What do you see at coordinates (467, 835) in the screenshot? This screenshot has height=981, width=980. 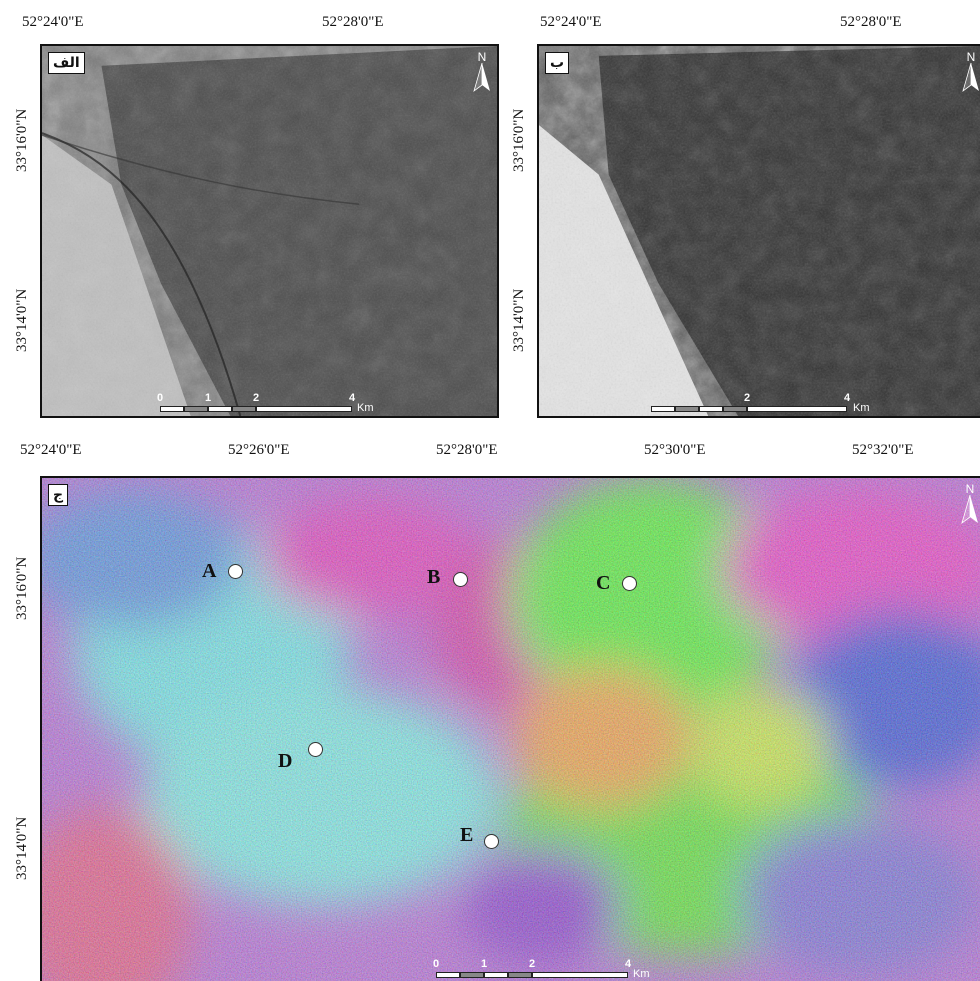 I see `sample-point-e-label: E` at bounding box center [467, 835].